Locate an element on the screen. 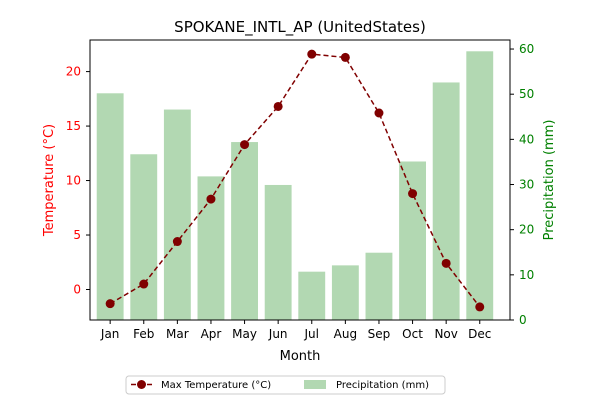 Image resolution: width=600 pixels, height=400 pixels. precip-bar-may is located at coordinates (244, 231).